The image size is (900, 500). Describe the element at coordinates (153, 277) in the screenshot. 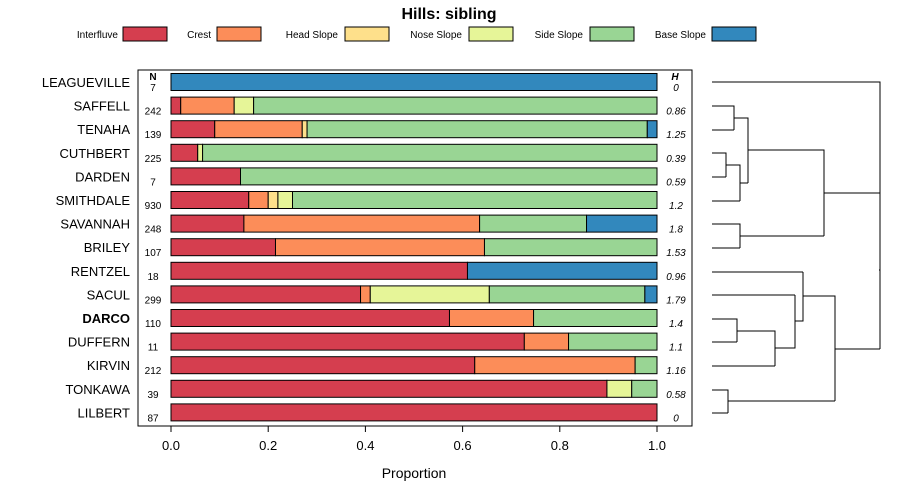

I see `row-n-value: 18` at that location.